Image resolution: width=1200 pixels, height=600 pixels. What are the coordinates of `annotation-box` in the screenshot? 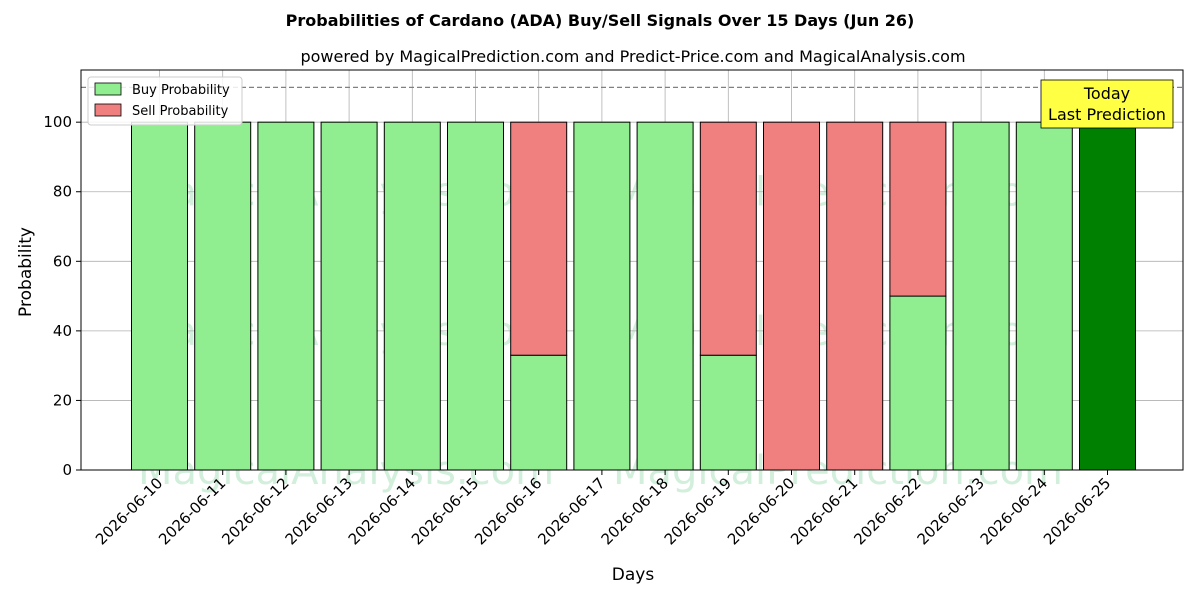 It's located at (1107, 104).